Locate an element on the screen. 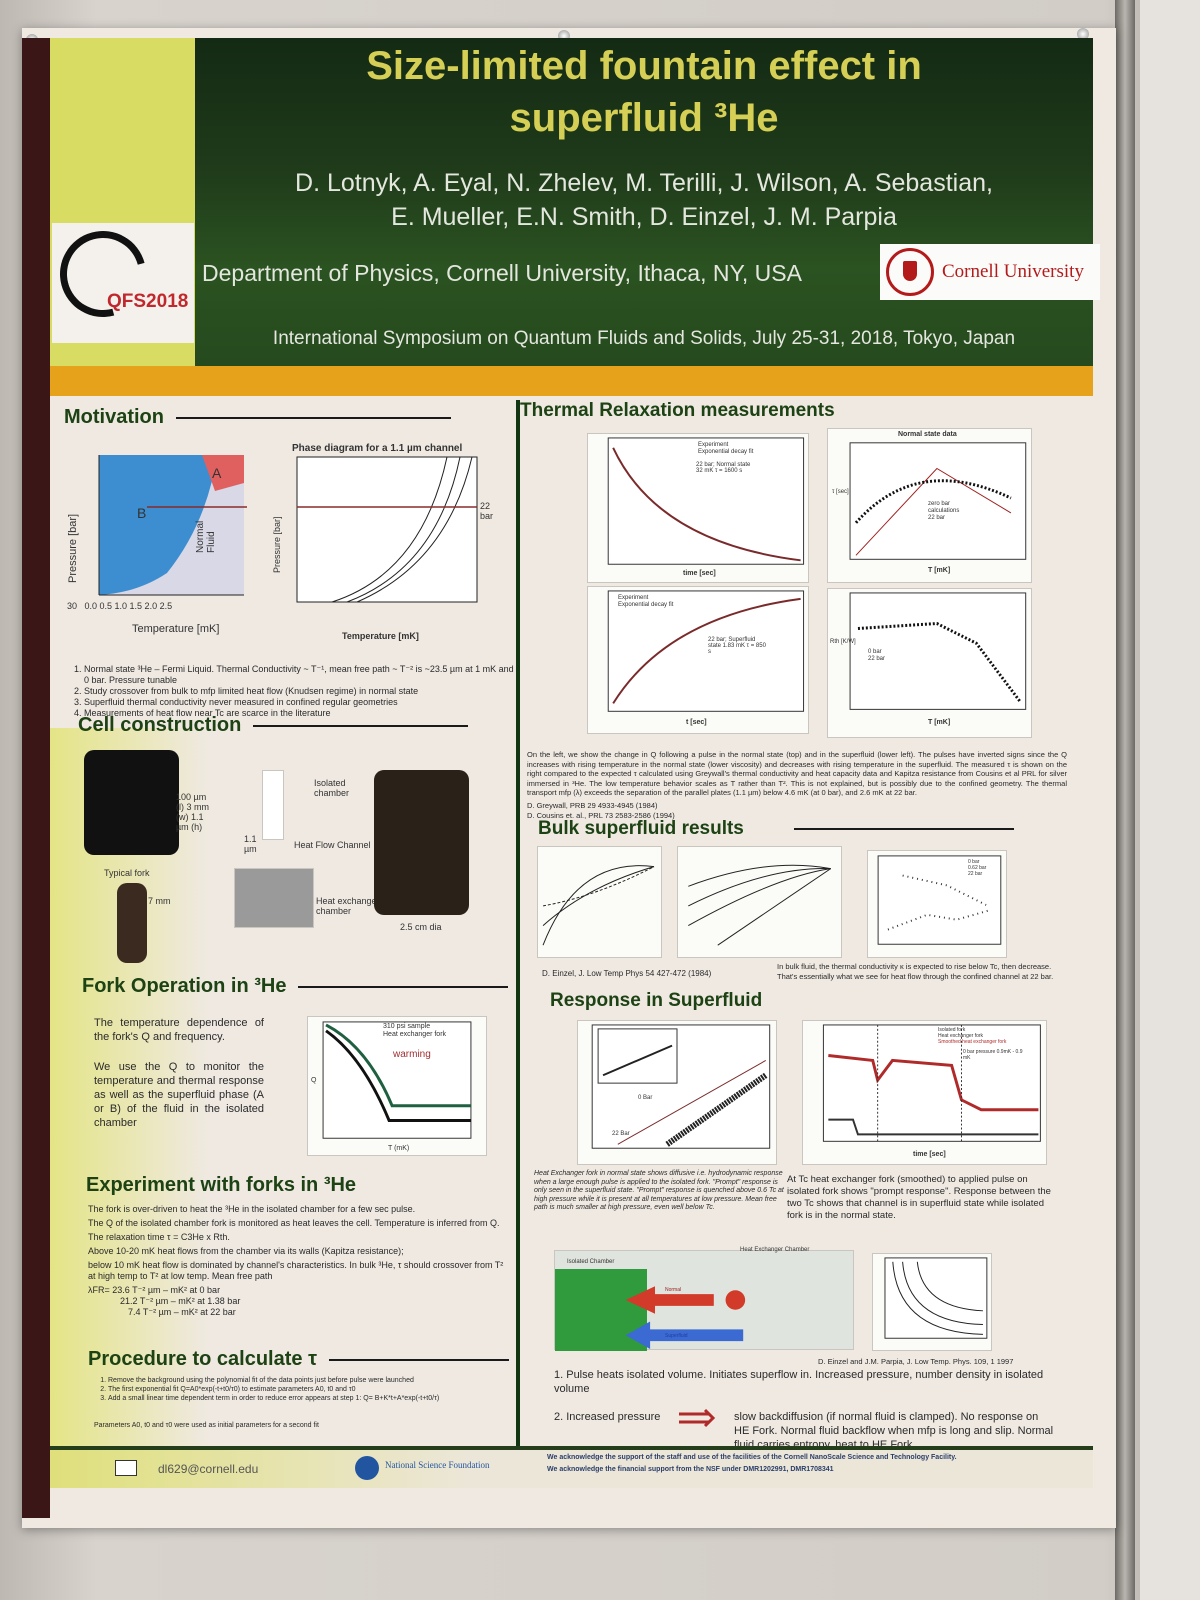 Image resolution: width=1200 pixels, height=1600 pixels. response-note: 0 bar pressure 0.9mK - 0.9 mK is located at coordinates (993, 1055).